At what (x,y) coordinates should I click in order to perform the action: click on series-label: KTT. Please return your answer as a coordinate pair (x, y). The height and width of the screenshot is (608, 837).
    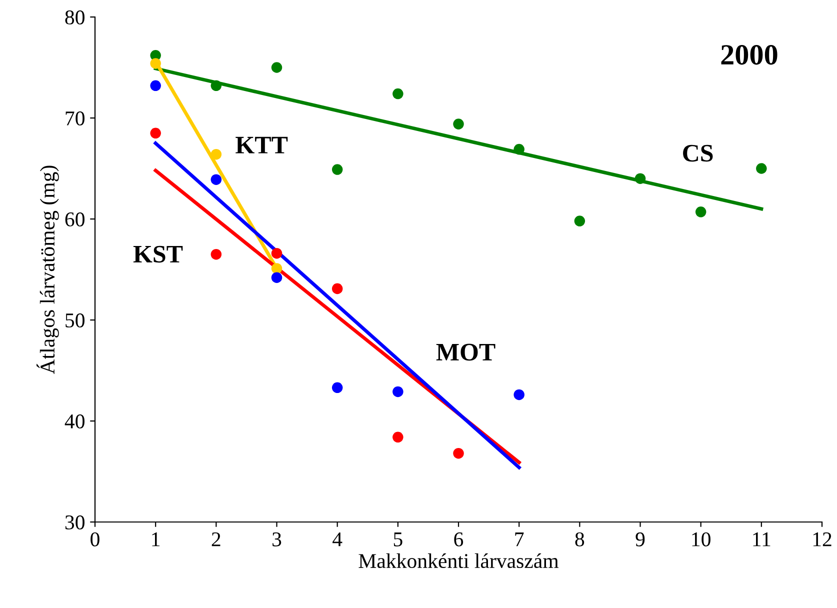
    Looking at the image, I should click on (262, 145).